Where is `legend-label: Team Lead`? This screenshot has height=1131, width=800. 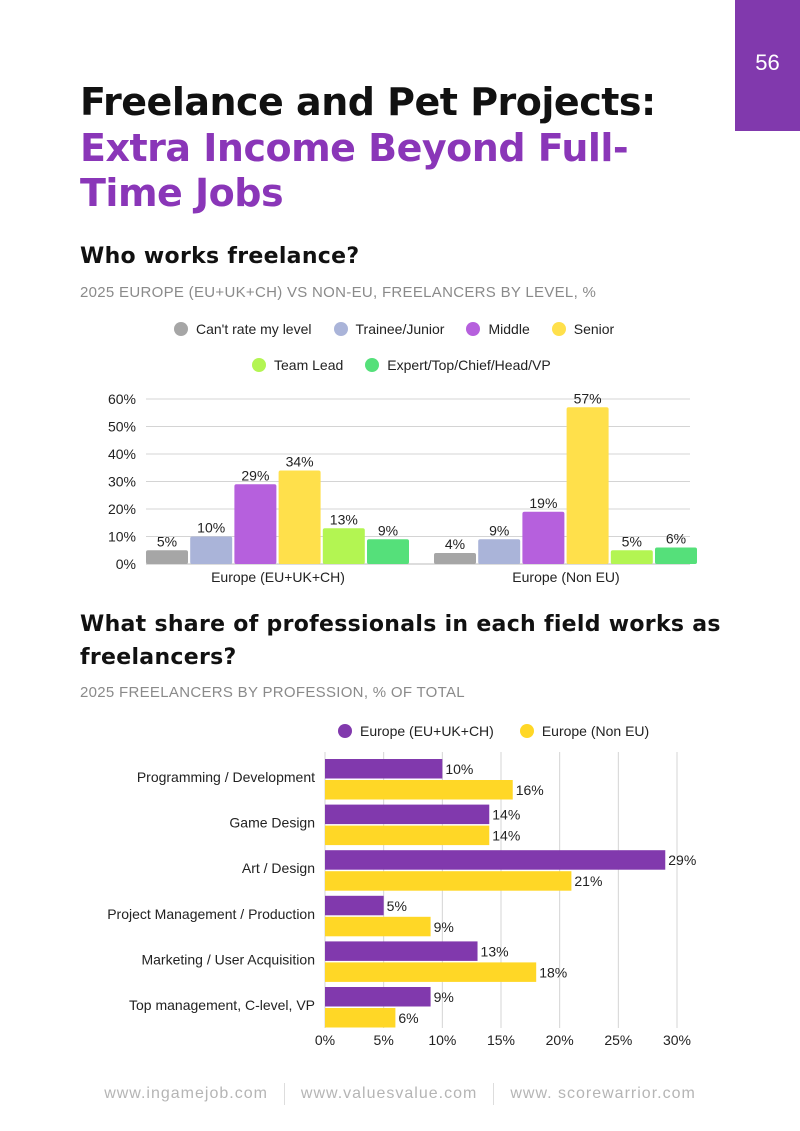 legend-label: Team Lead is located at coordinates (309, 365).